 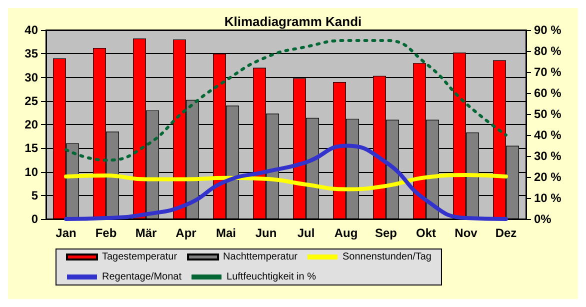 What do you see at coordinates (346, 233) in the screenshot?
I see `x-tick-label: Aug` at bounding box center [346, 233].